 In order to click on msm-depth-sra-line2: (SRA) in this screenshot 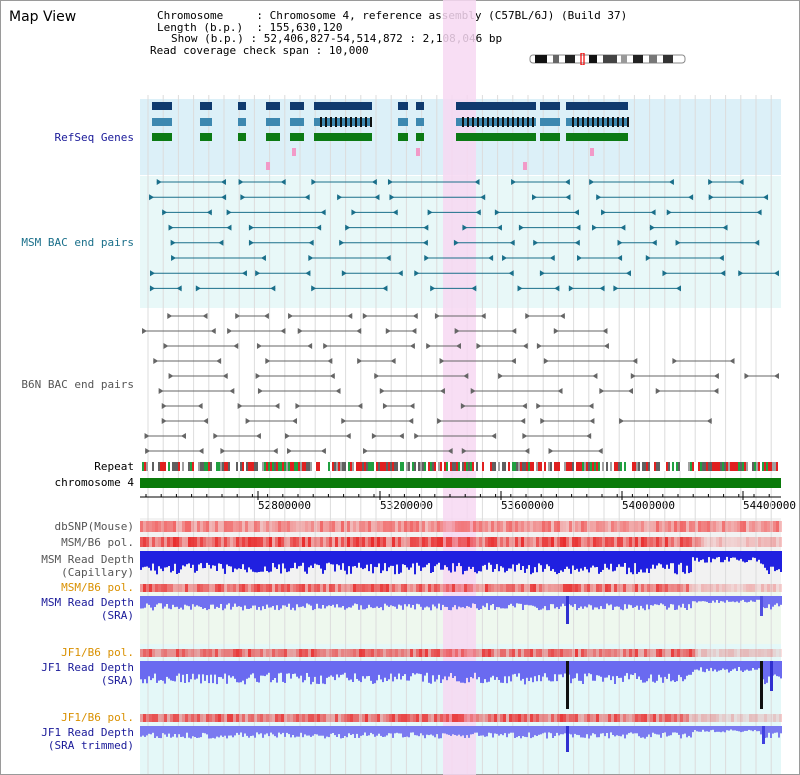, I will do `click(117, 615)`.